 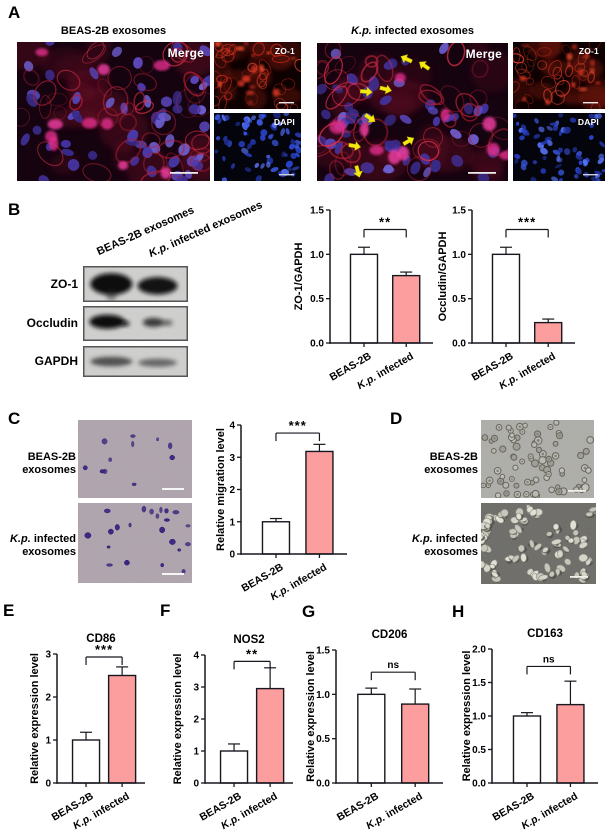 What do you see at coordinates (221, 489) in the screenshot?
I see `svg-text: Relative migration level` at bounding box center [221, 489].